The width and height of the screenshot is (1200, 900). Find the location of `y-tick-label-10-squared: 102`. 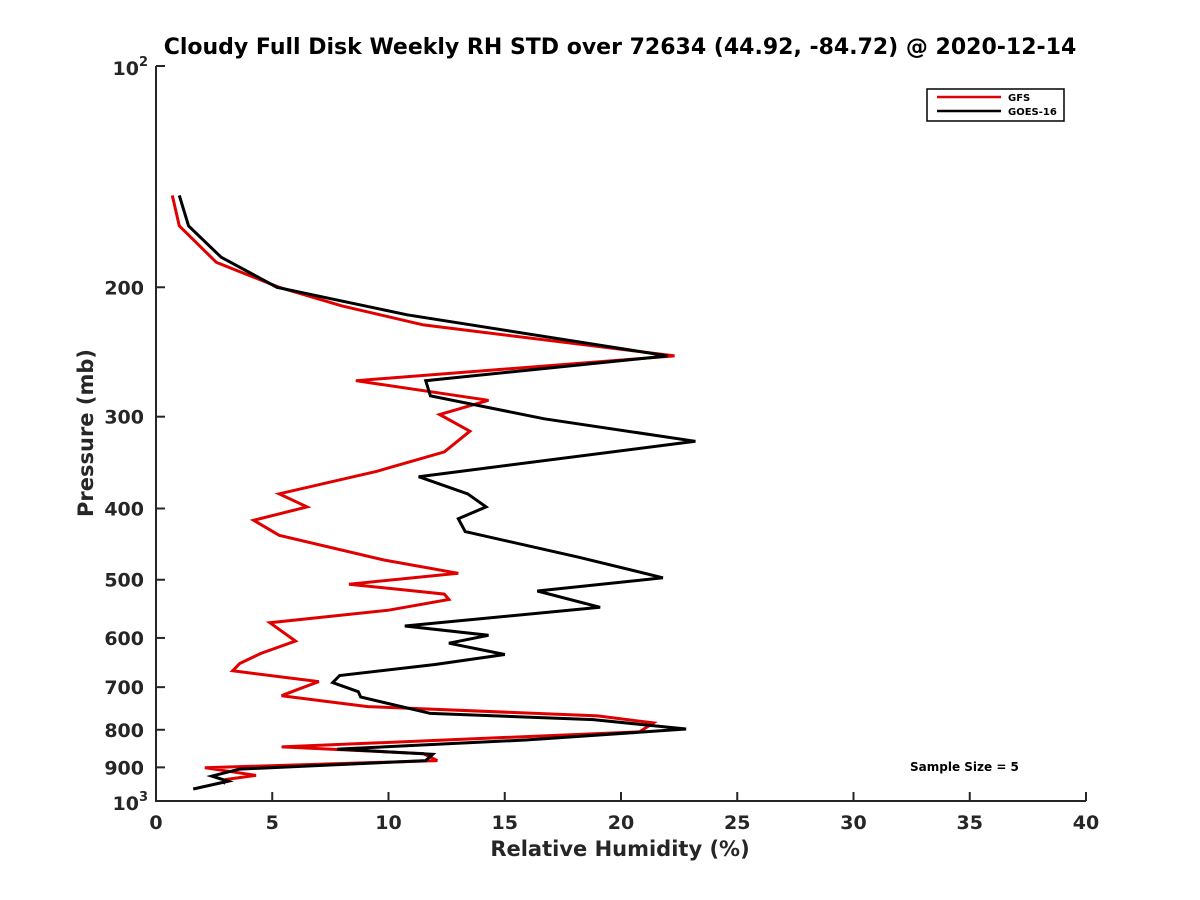

y-tick-label-10-squared: 102 is located at coordinates (131, 67).